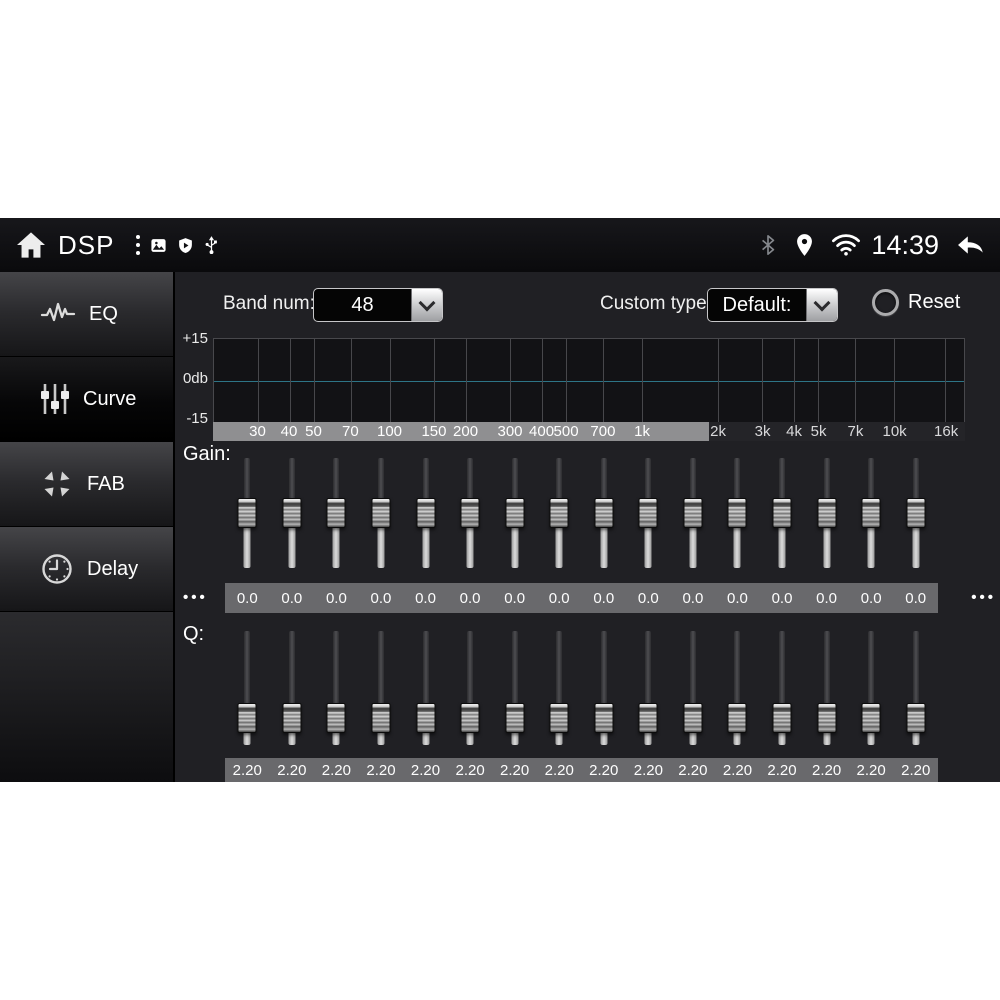 The height and width of the screenshot is (1000, 1000). What do you see at coordinates (257, 431) in the screenshot?
I see `freq-tick-label: 30` at bounding box center [257, 431].